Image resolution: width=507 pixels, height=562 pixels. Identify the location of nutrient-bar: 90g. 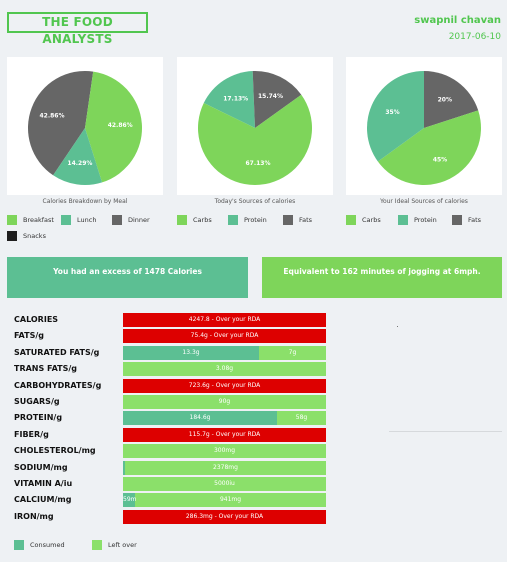
(224, 402).